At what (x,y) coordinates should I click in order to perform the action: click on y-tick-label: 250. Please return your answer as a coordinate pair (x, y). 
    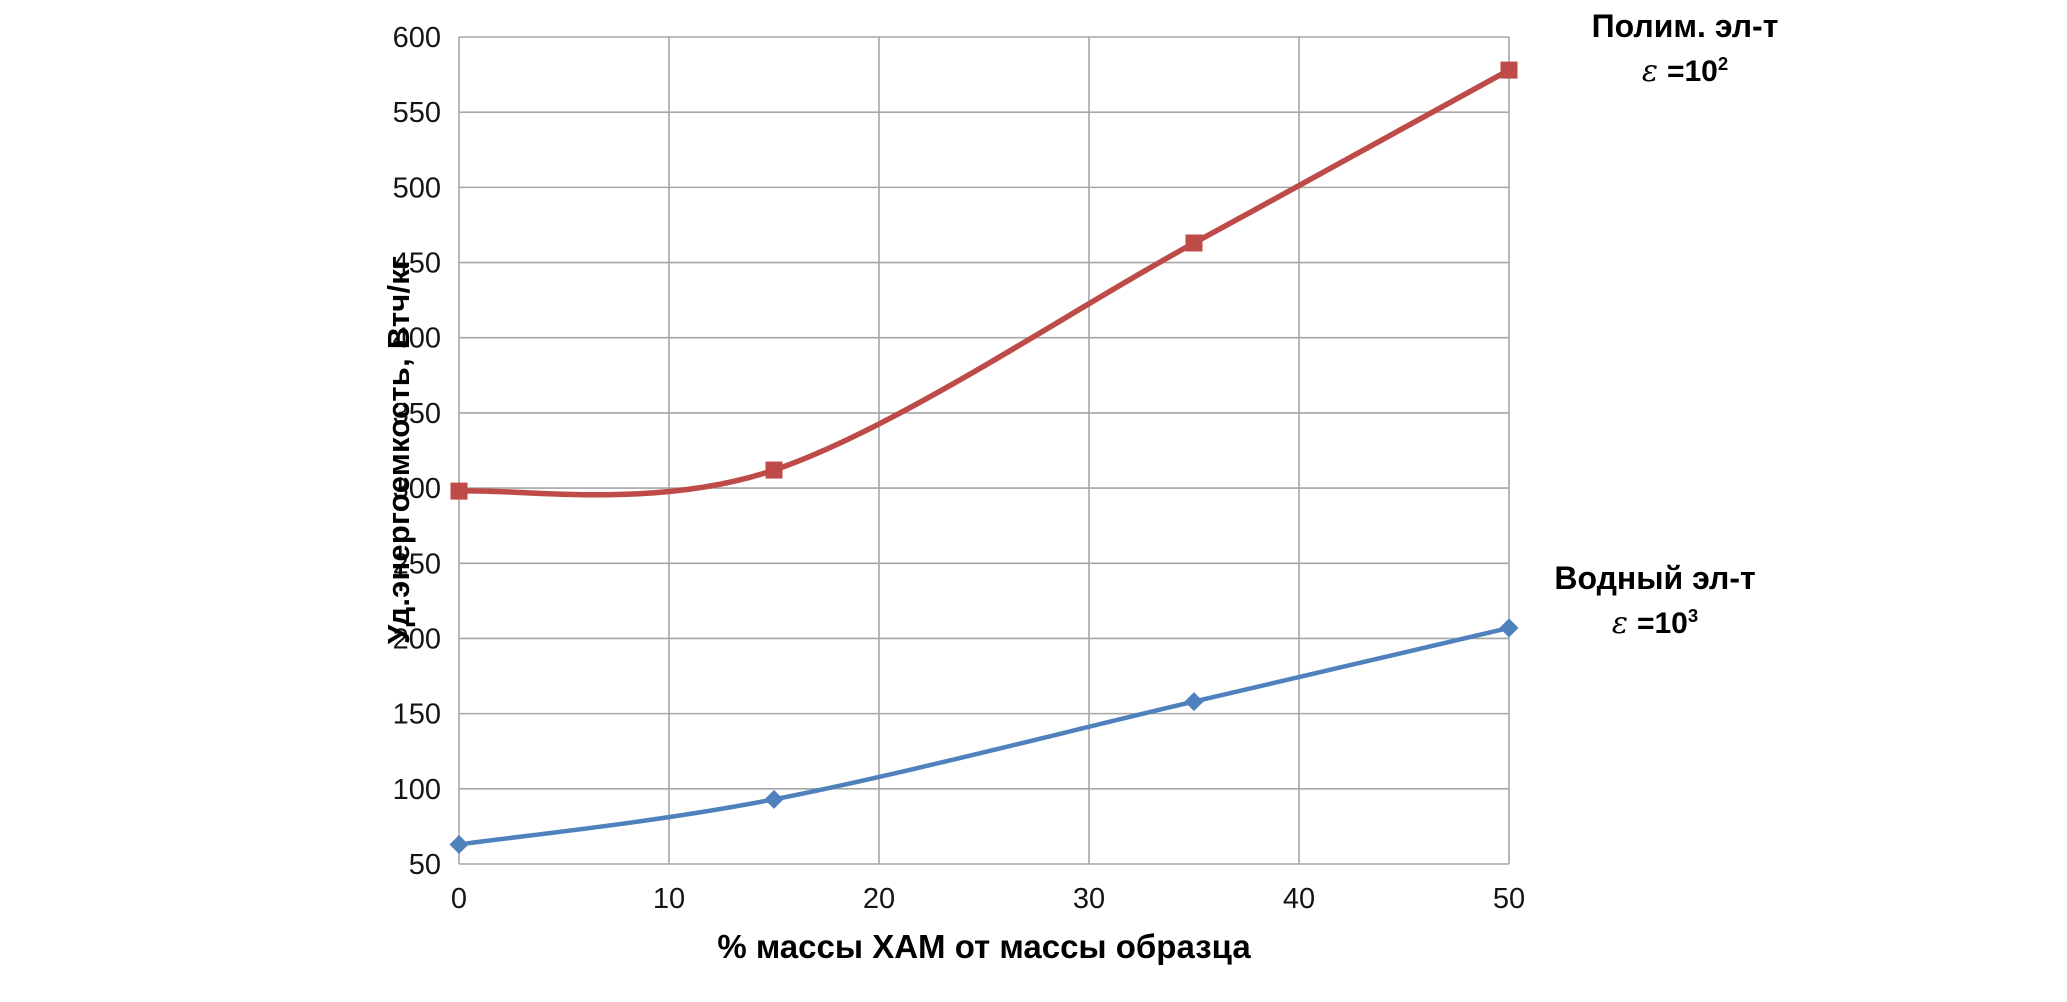
    Looking at the image, I should click on (417, 564).